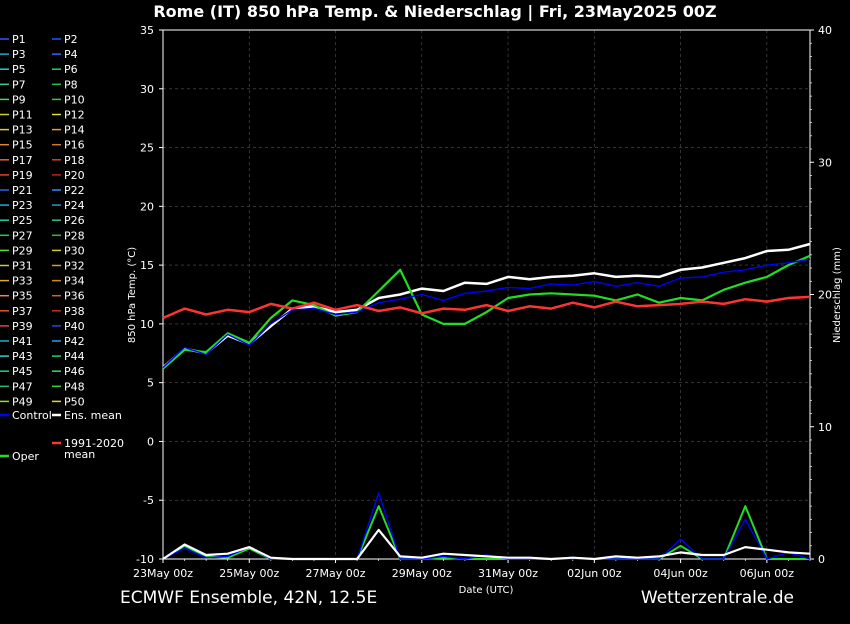 The height and width of the screenshot is (624, 850). Describe the element at coordinates (22, 145) in the screenshot. I see `legend-label-p15: P15` at that location.